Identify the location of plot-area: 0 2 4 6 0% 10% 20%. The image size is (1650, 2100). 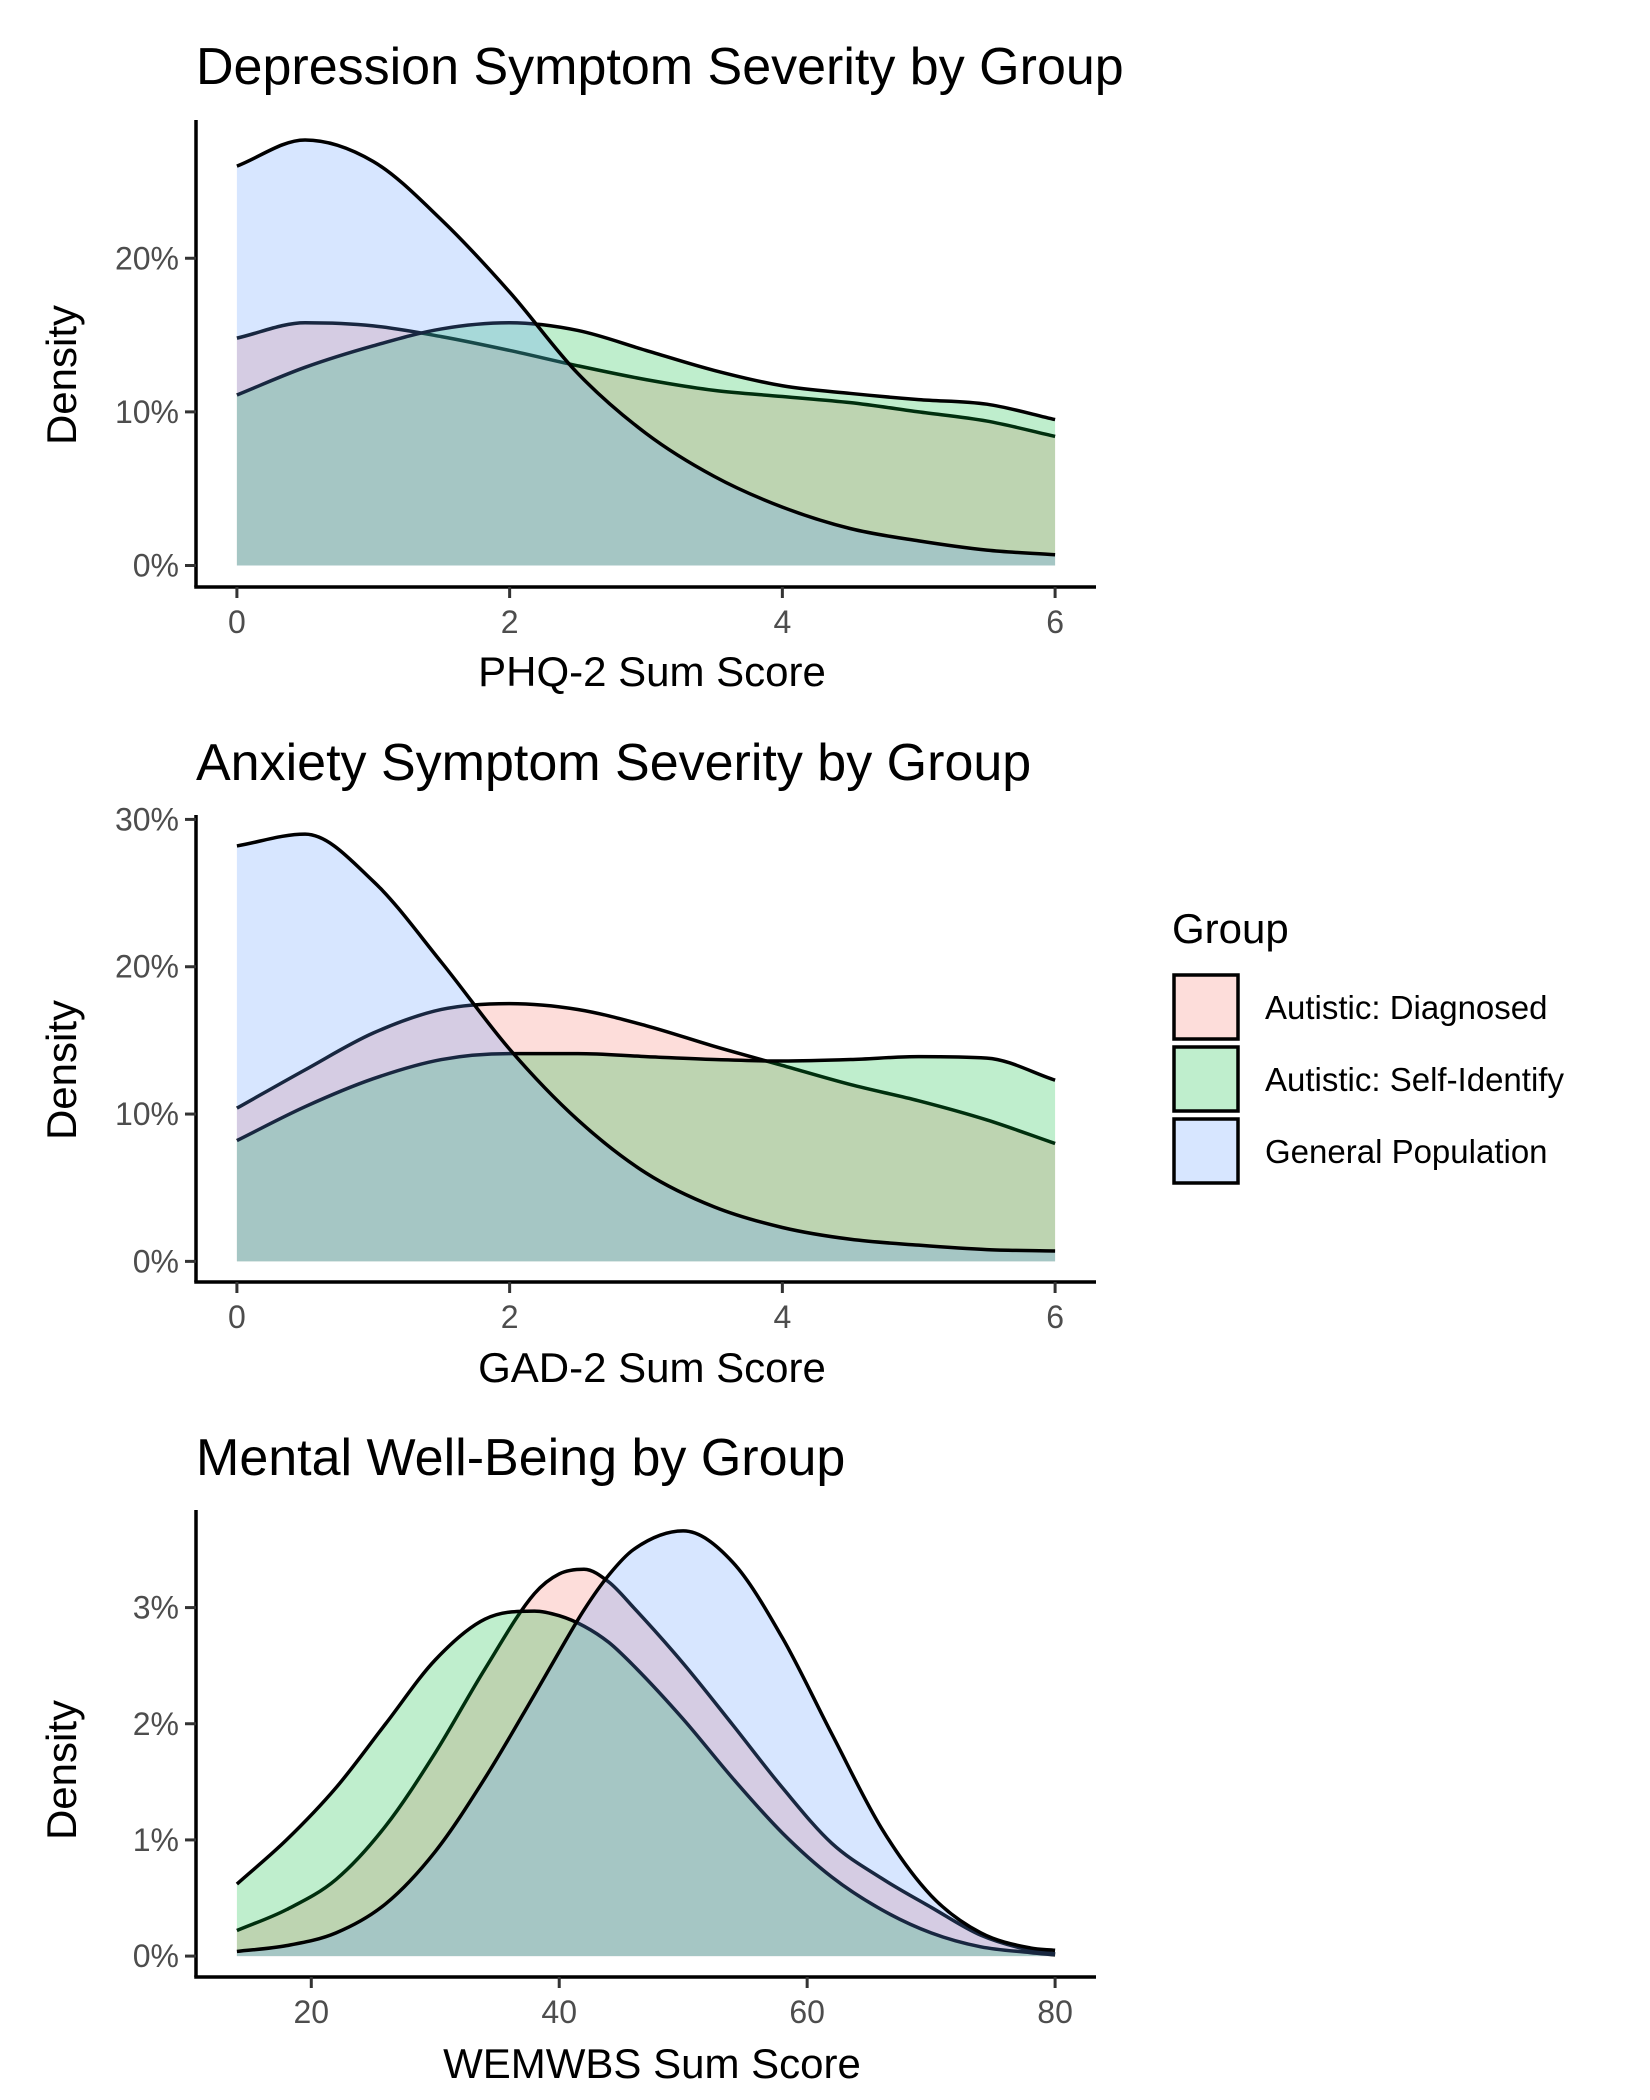
(605, 380).